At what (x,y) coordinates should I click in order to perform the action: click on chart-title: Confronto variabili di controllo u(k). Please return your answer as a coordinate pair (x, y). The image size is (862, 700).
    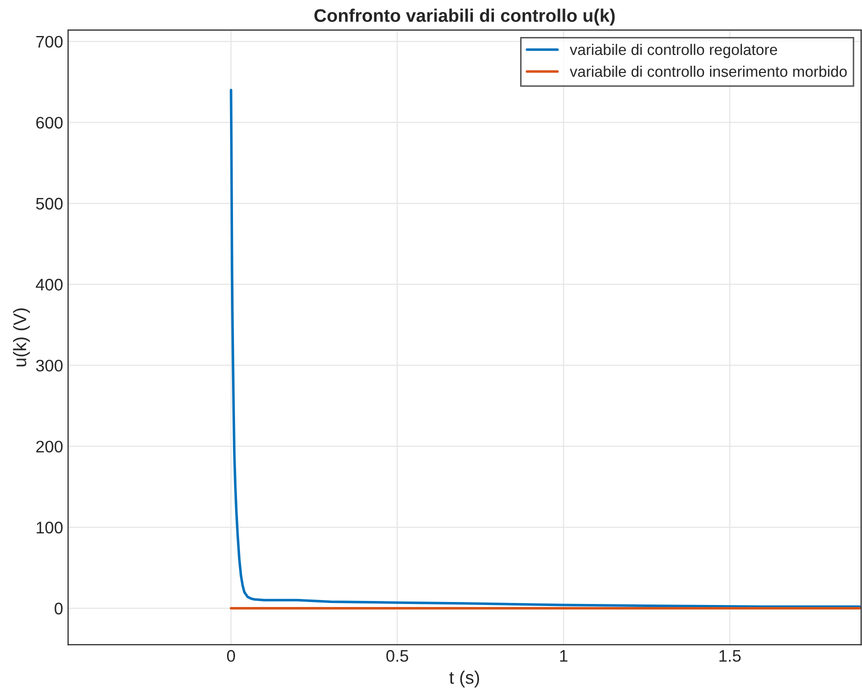
    Looking at the image, I should click on (464, 17).